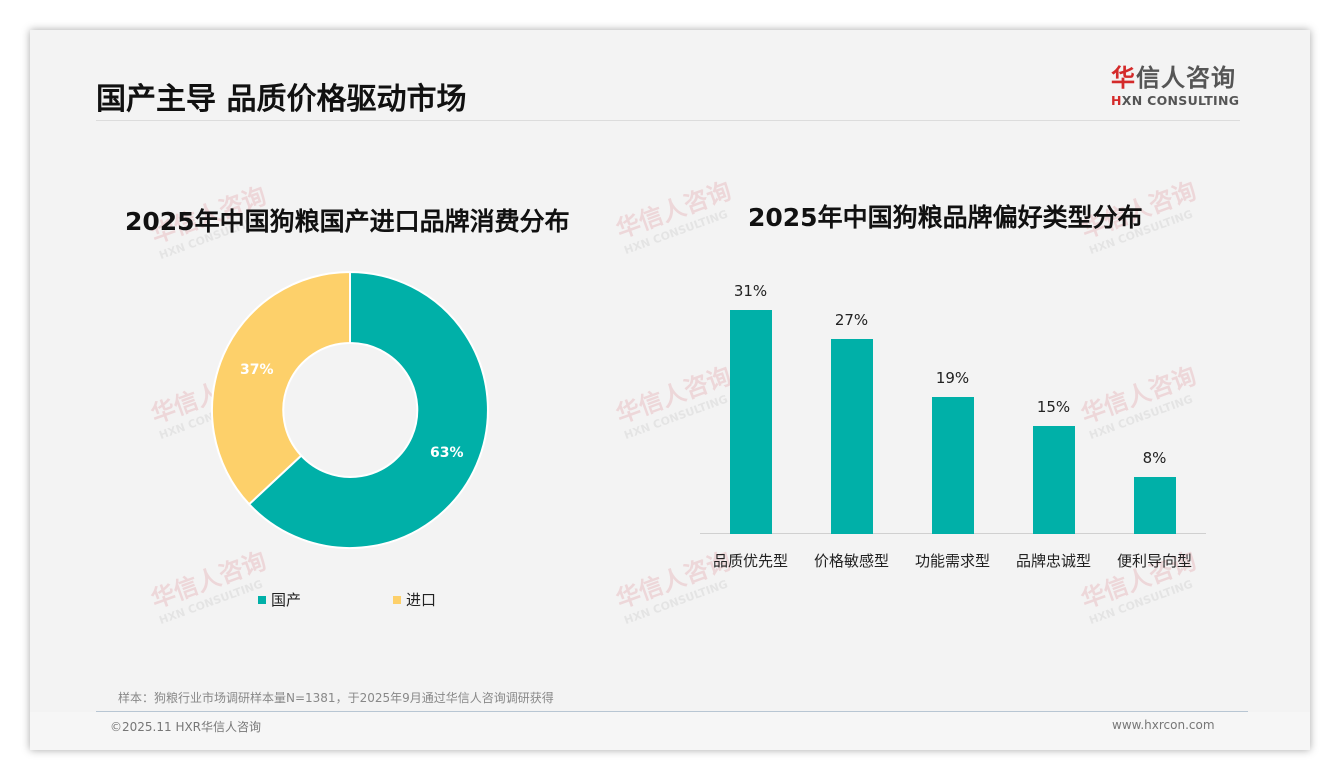 The width and height of the screenshot is (1340, 780). Describe the element at coordinates (257, 370) in the screenshot. I see `slice-label-import: 37%` at that location.